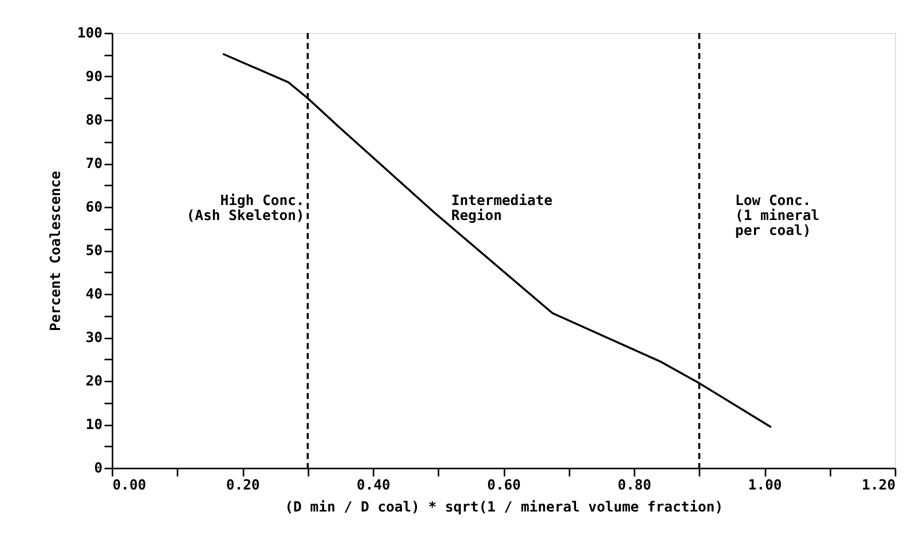 This screenshot has width=916, height=555. What do you see at coordinates (98, 468) in the screenshot?
I see `y-tick-label: 0` at bounding box center [98, 468].